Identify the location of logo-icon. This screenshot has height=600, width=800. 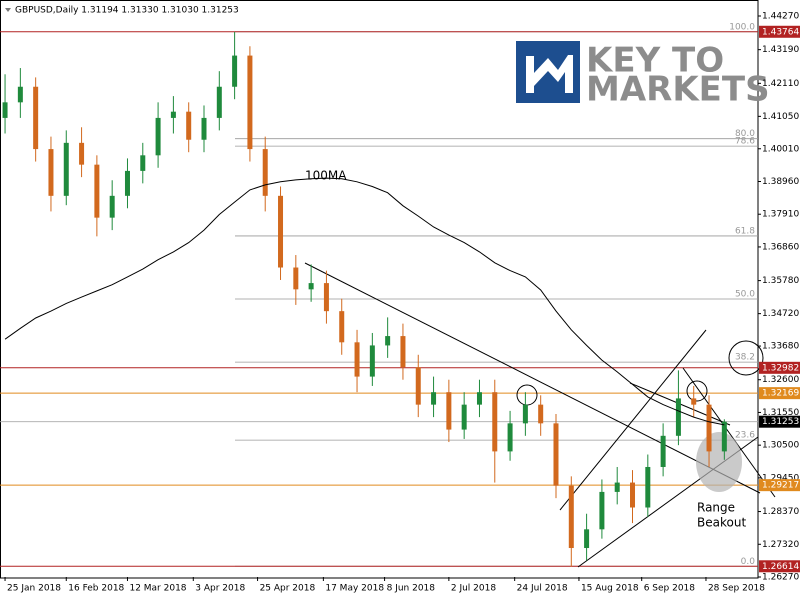
(549, 74).